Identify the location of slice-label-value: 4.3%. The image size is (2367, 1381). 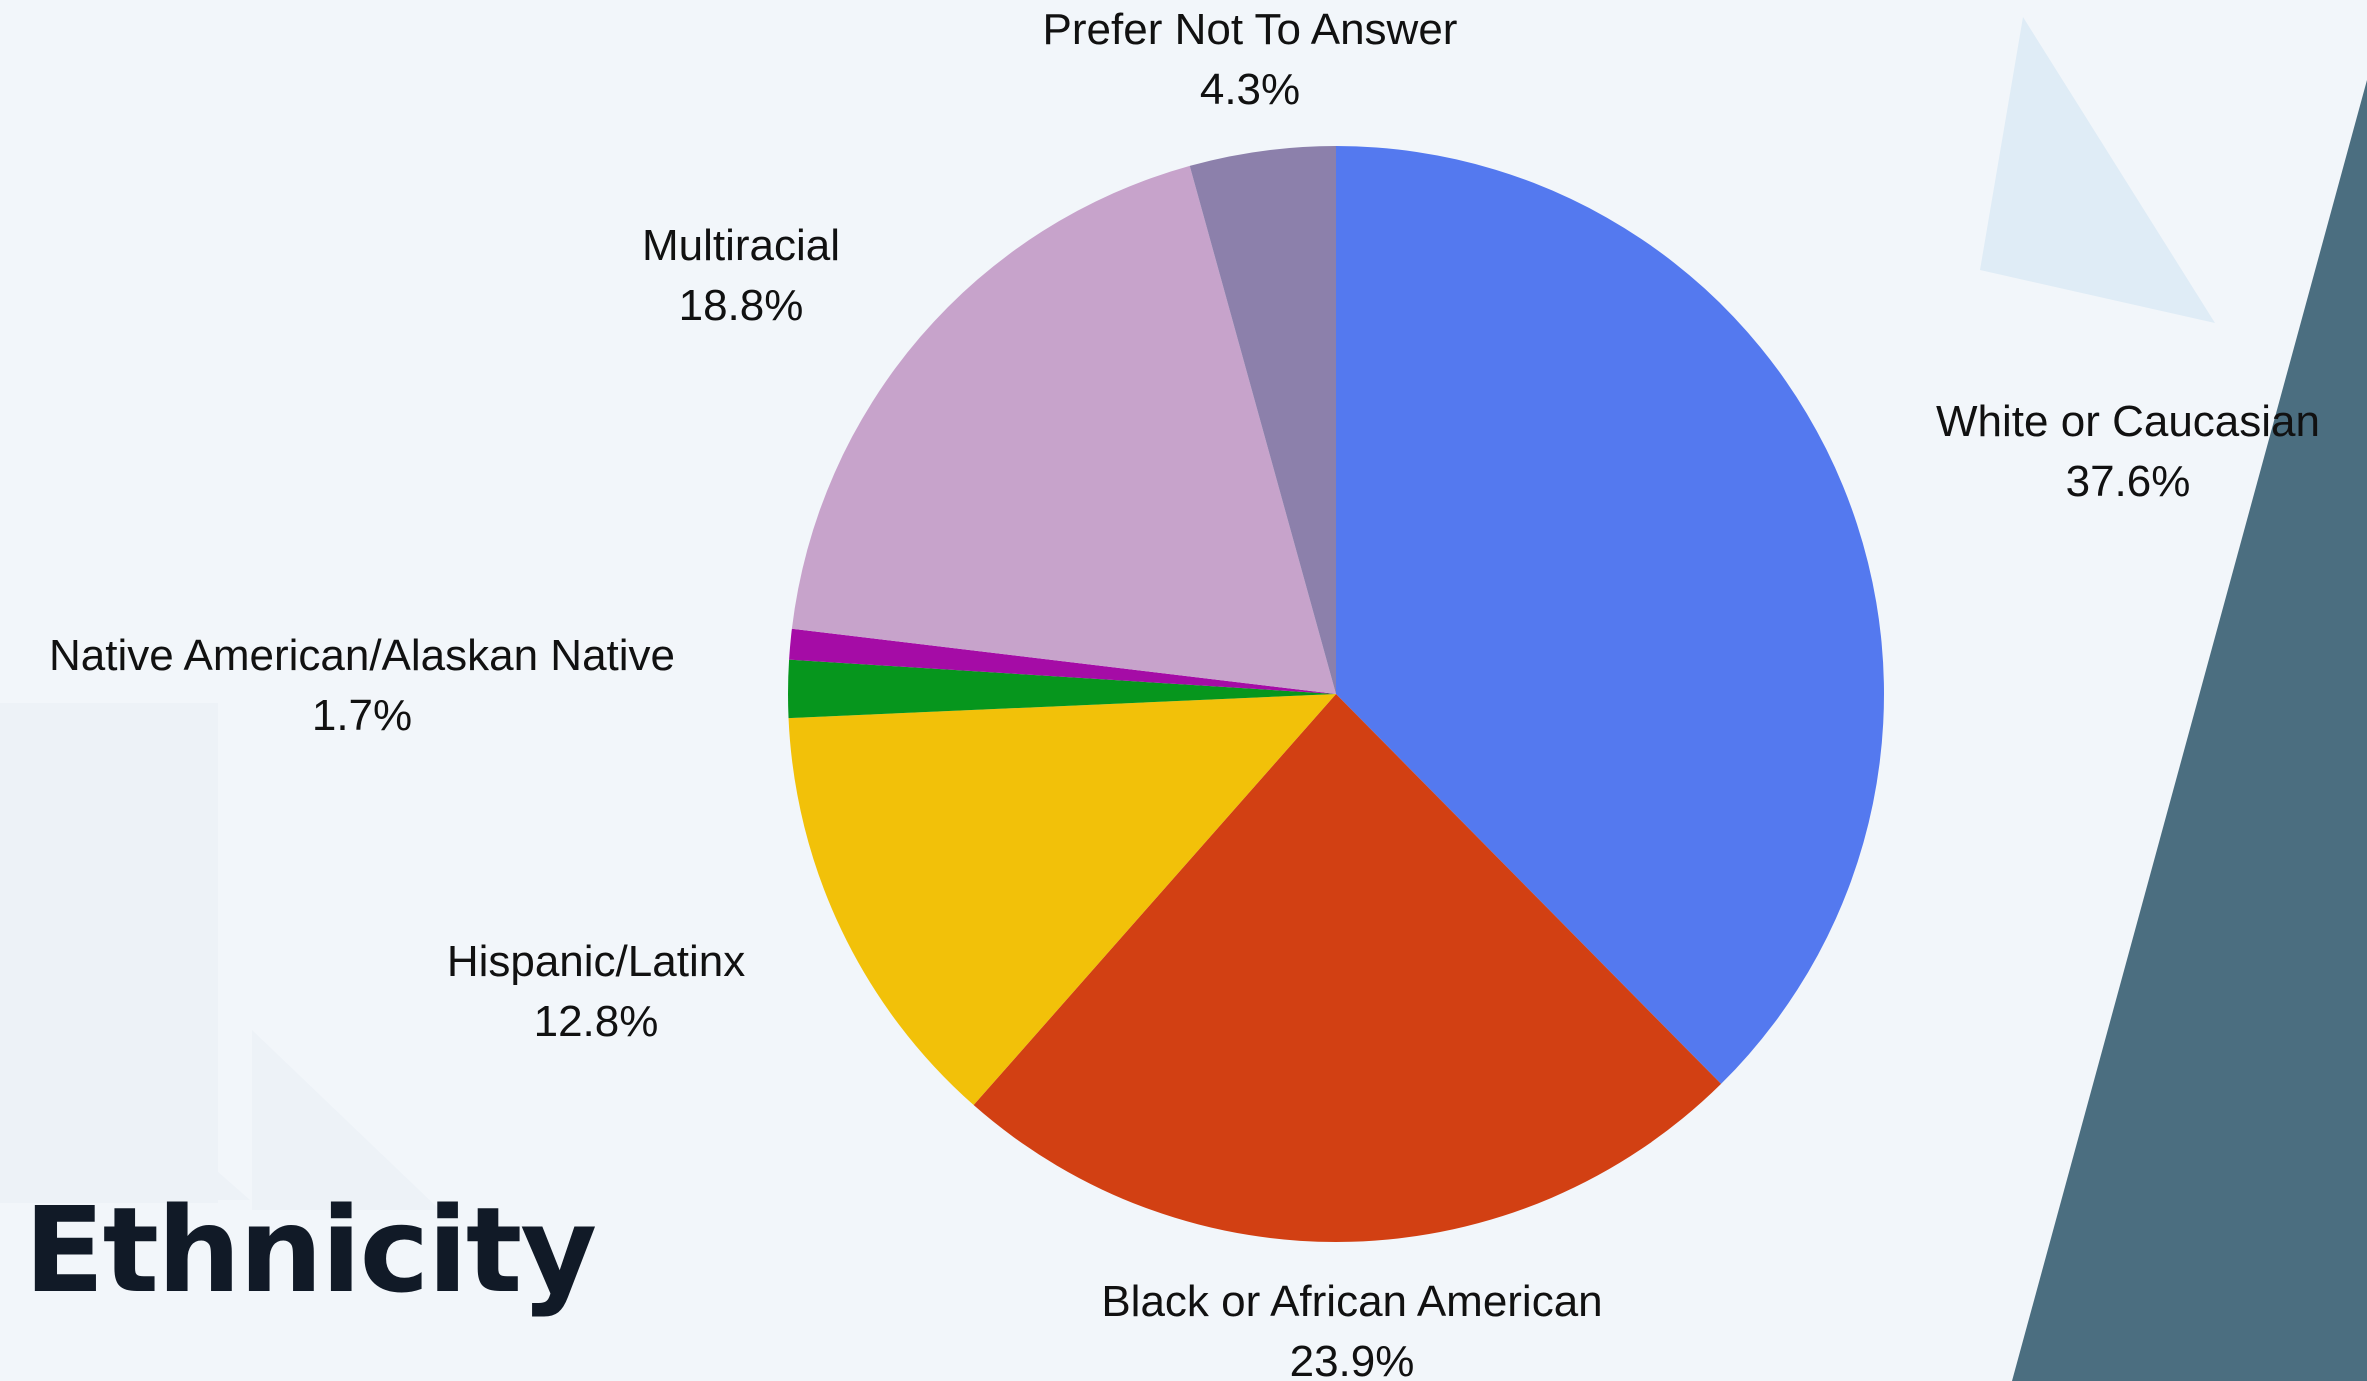
(1250, 89).